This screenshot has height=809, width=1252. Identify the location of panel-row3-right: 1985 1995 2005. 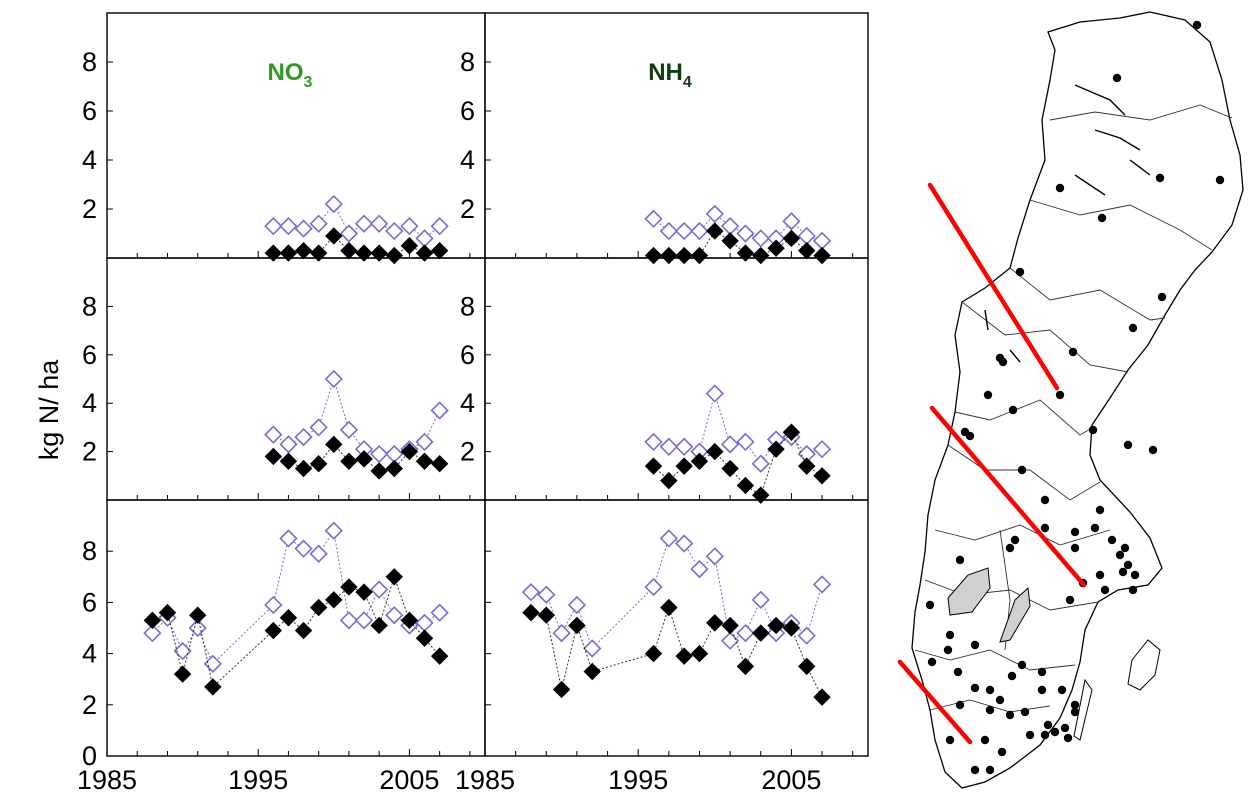
(662, 647).